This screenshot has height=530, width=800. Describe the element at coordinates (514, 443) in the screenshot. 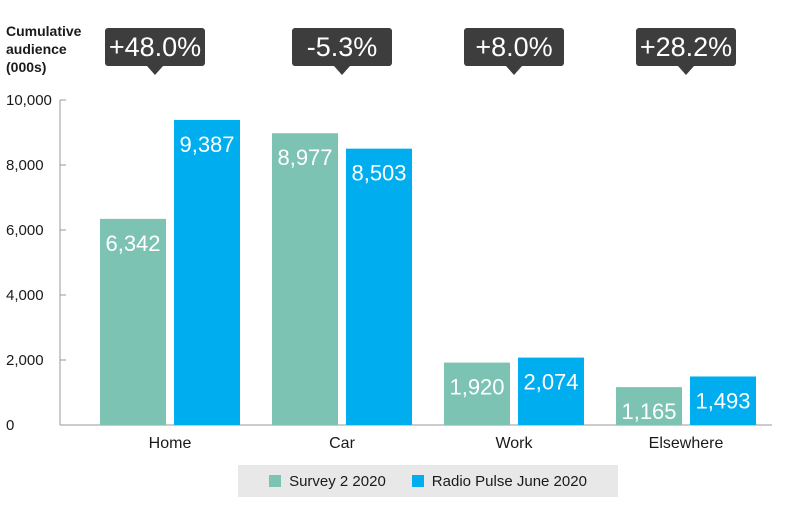

I see `x-tick-label: Work` at that location.